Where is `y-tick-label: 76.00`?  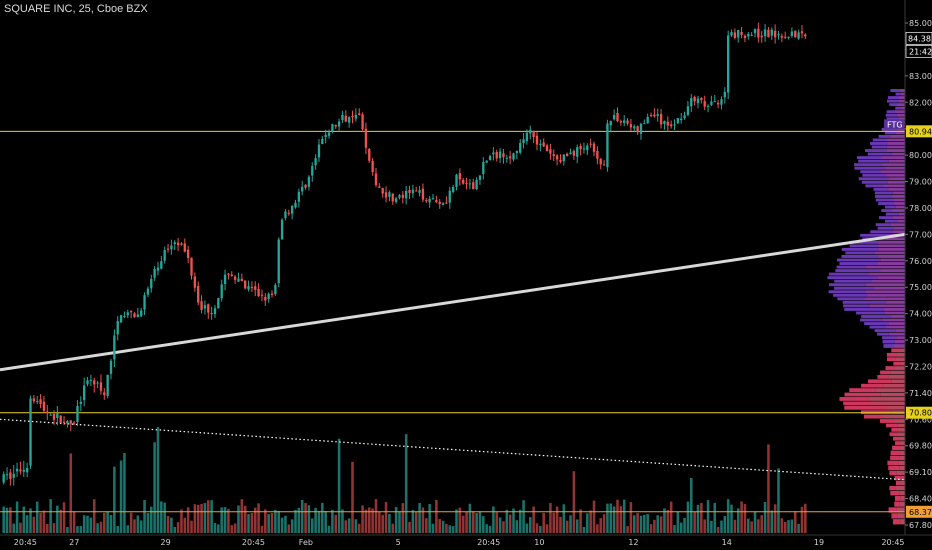 y-tick-label: 76.00 is located at coordinates (920, 261).